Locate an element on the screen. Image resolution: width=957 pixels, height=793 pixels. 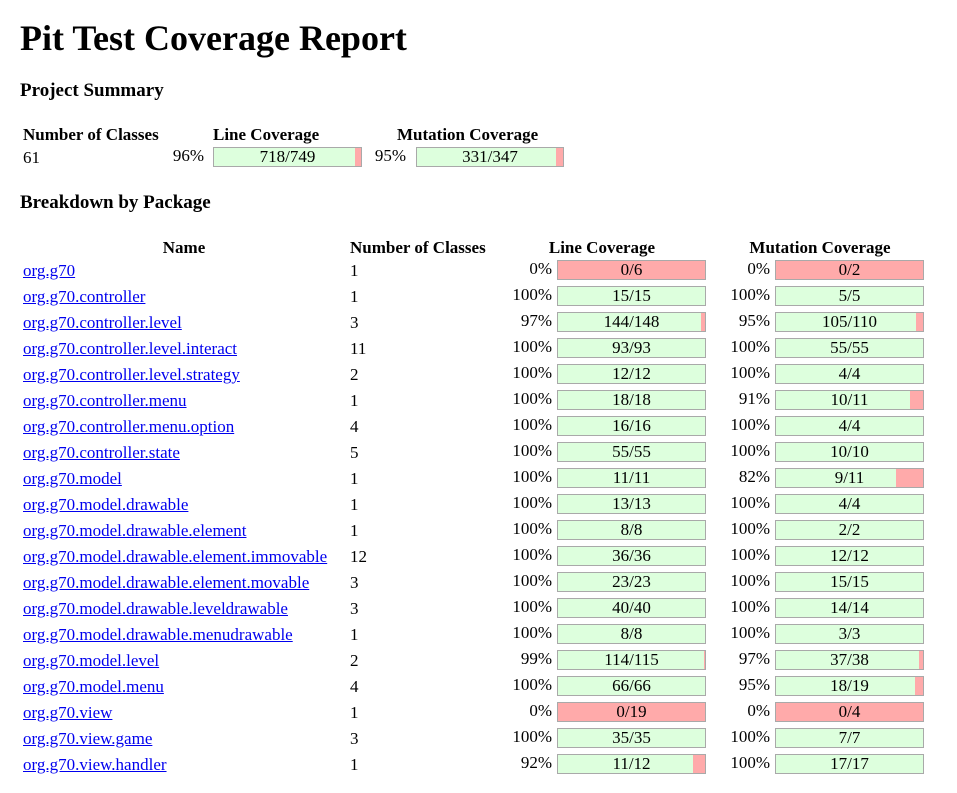
package-line-ratio: 36/36 is located at coordinates (631, 555).